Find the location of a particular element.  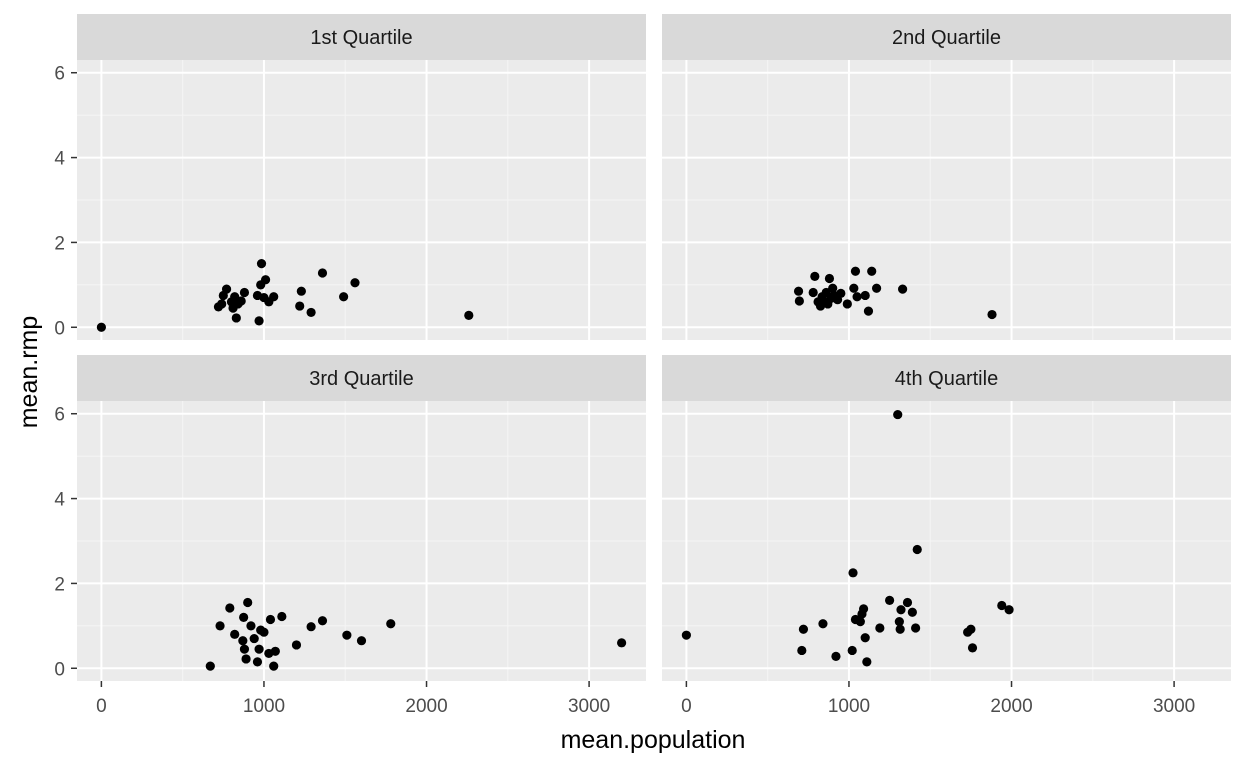

y-axis-title: mean.rmp is located at coordinates (29, 372).